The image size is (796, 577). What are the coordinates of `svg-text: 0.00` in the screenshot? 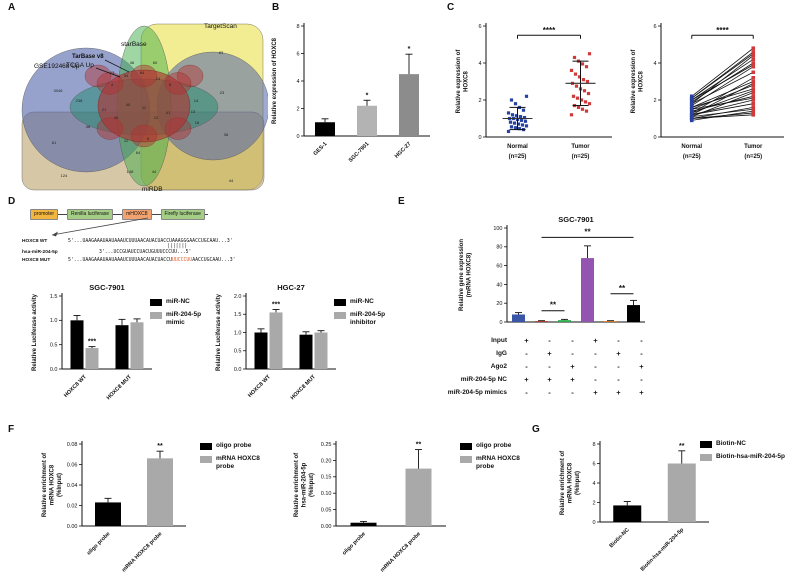 It's located at (72, 527).